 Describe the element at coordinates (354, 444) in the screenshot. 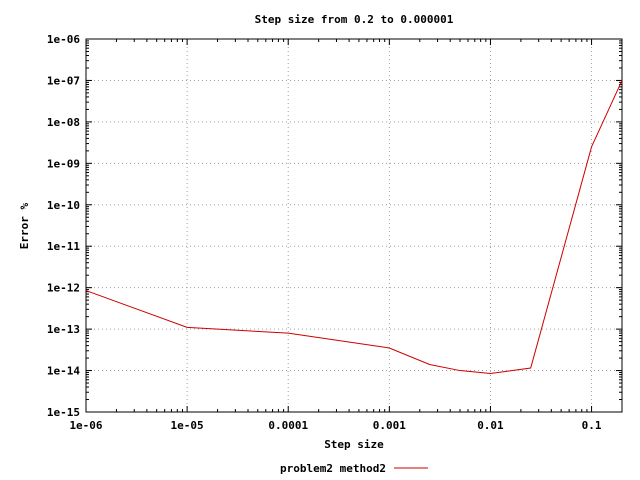

I see `x-axis-label: Step size` at that location.